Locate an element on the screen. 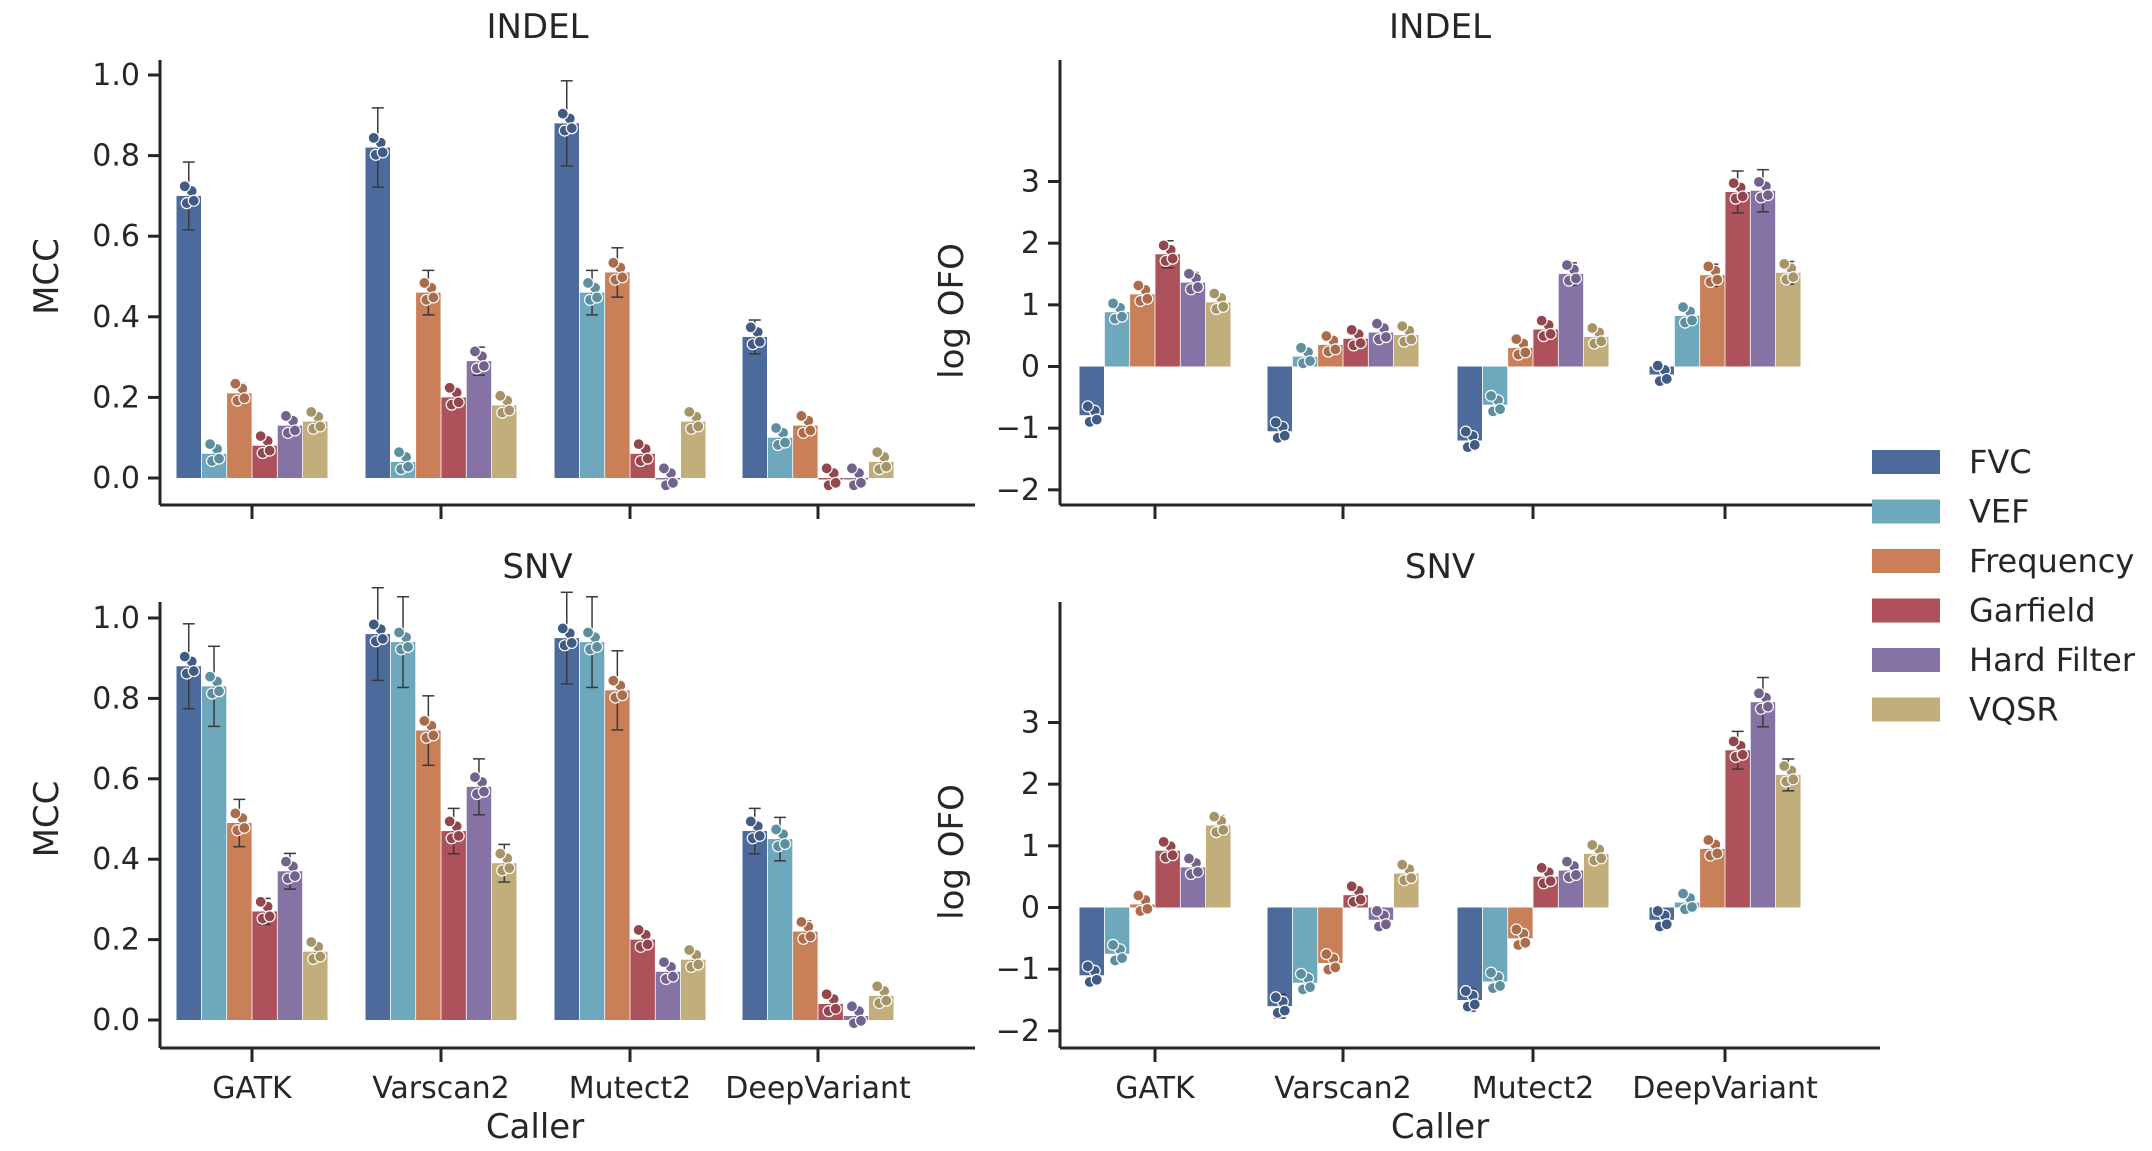 The width and height of the screenshot is (2152, 1151). y-axis-label: MCC is located at coordinates (47, 276).